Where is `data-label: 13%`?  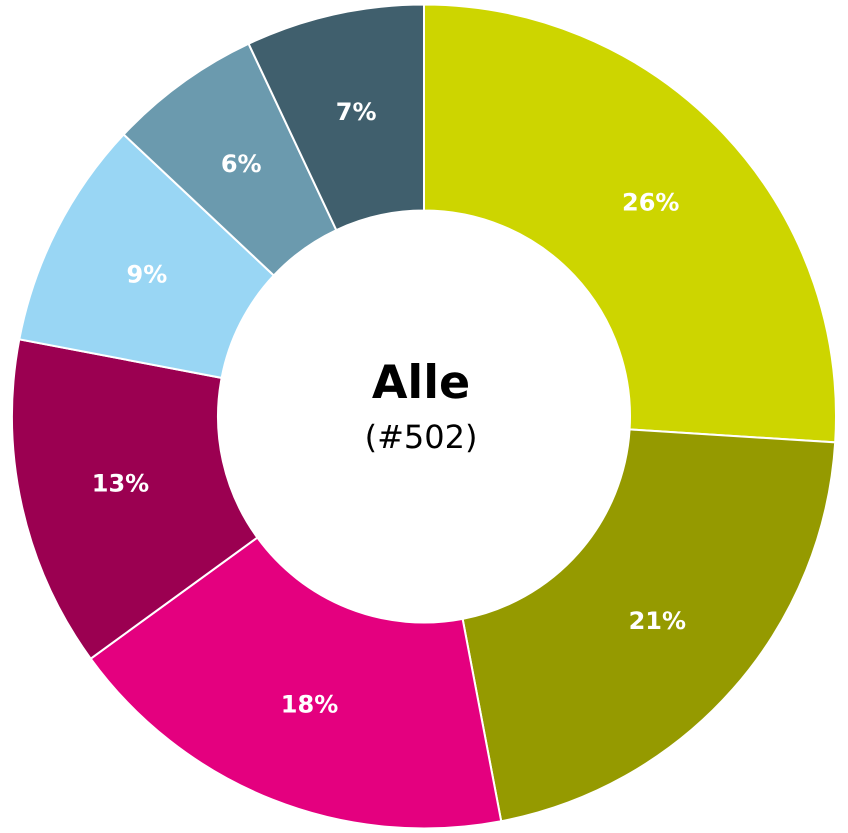
data-label: 13% is located at coordinates (121, 483).